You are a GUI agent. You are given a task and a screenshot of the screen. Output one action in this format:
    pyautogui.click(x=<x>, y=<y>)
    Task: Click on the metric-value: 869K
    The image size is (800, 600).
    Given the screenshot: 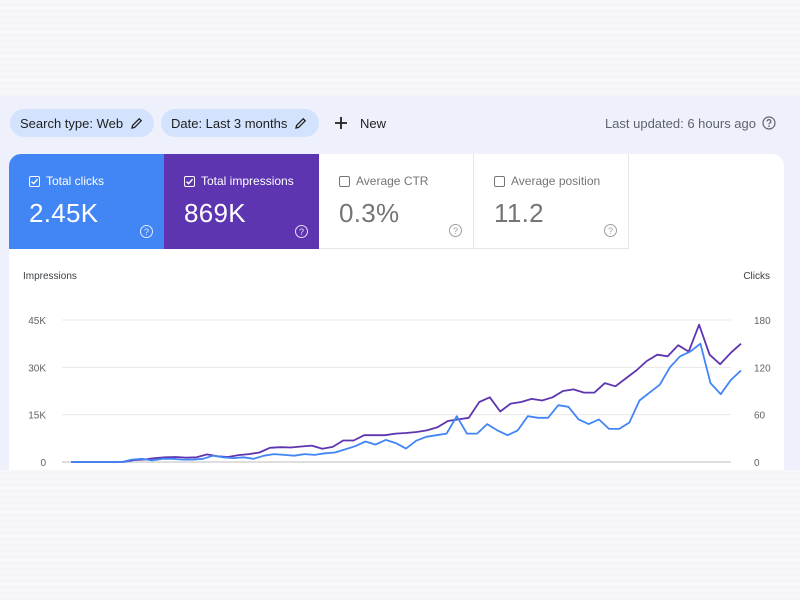 What is the action you would take?
    pyautogui.click(x=215, y=213)
    